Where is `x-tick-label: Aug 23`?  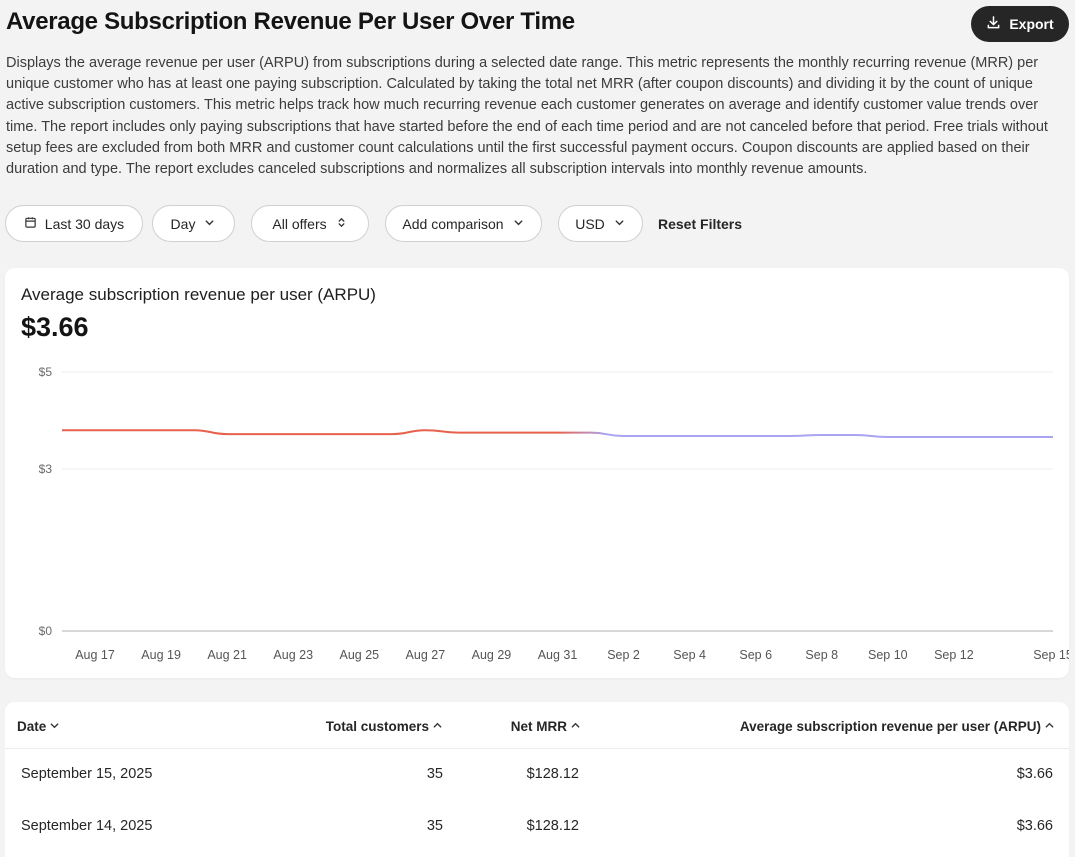
x-tick-label: Aug 23 is located at coordinates (293, 655).